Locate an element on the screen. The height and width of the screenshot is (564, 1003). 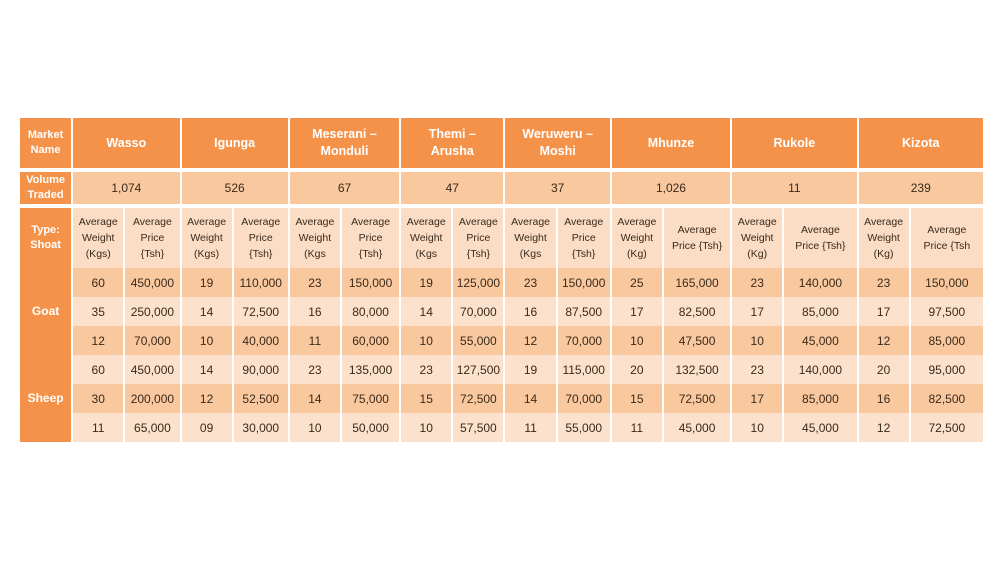
price-cell: 65,000 is located at coordinates (152, 427).